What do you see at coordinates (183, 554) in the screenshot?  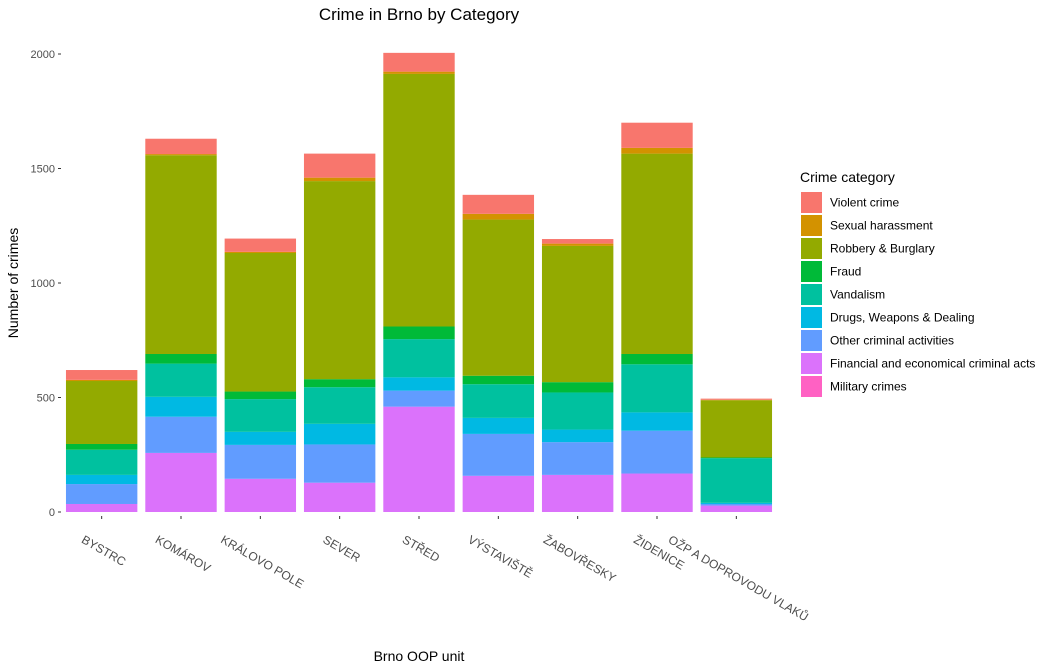 I see `x-tick-label: KOMÁROV` at bounding box center [183, 554].